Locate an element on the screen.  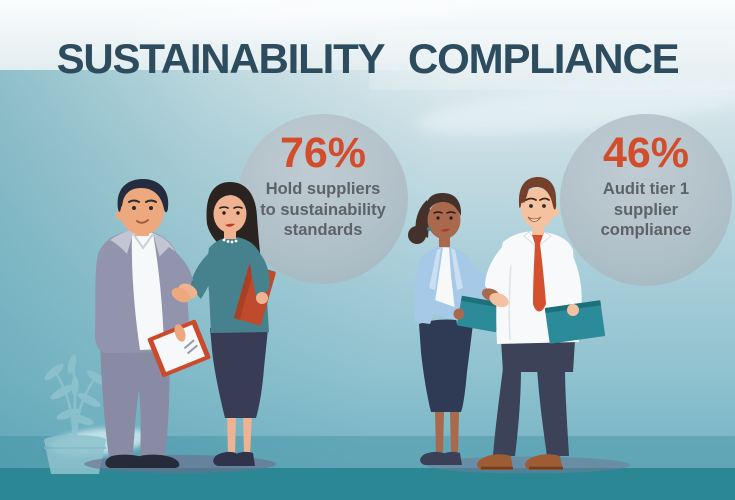
orange-tie is located at coordinates (539, 273).